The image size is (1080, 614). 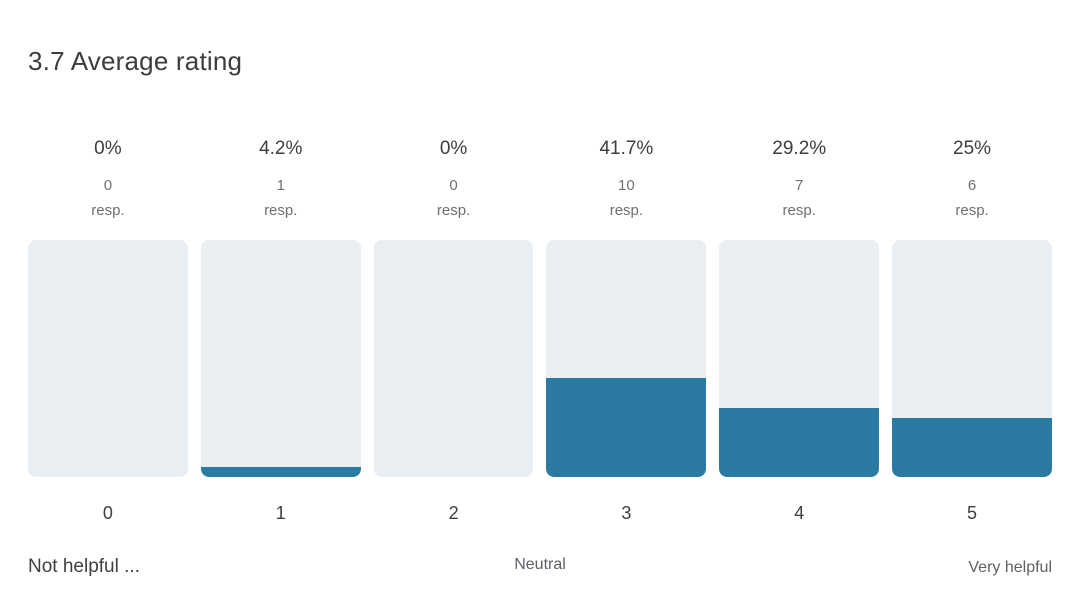 What do you see at coordinates (799, 185) in the screenshot?
I see `response-count: 7` at bounding box center [799, 185].